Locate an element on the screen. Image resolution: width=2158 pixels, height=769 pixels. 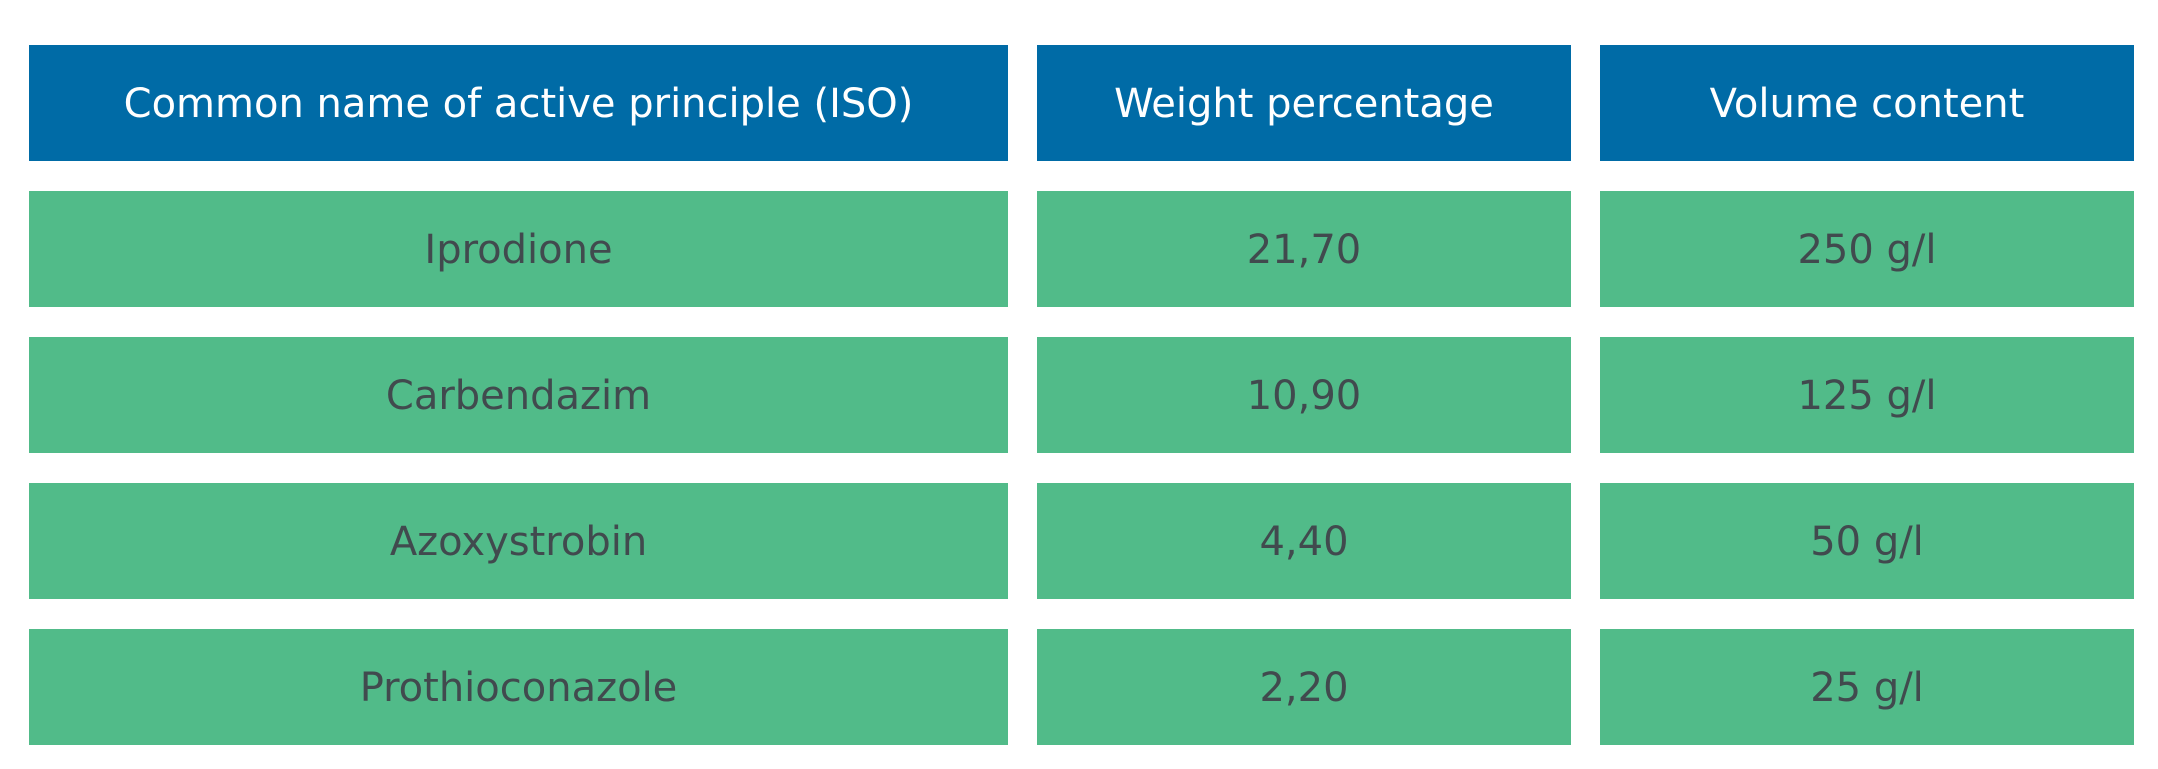
cell-volume-row-2: 125 g/l is located at coordinates (1867, 395).